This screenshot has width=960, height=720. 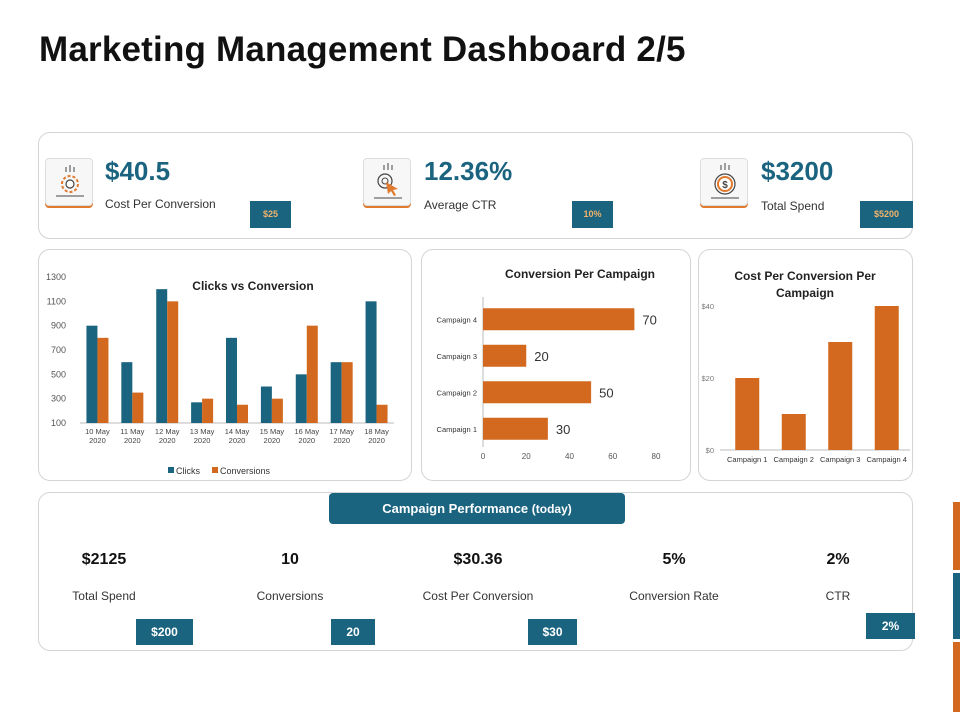 What do you see at coordinates (341, 431) in the screenshot?
I see `x-tick-label: 17 May` at bounding box center [341, 431].